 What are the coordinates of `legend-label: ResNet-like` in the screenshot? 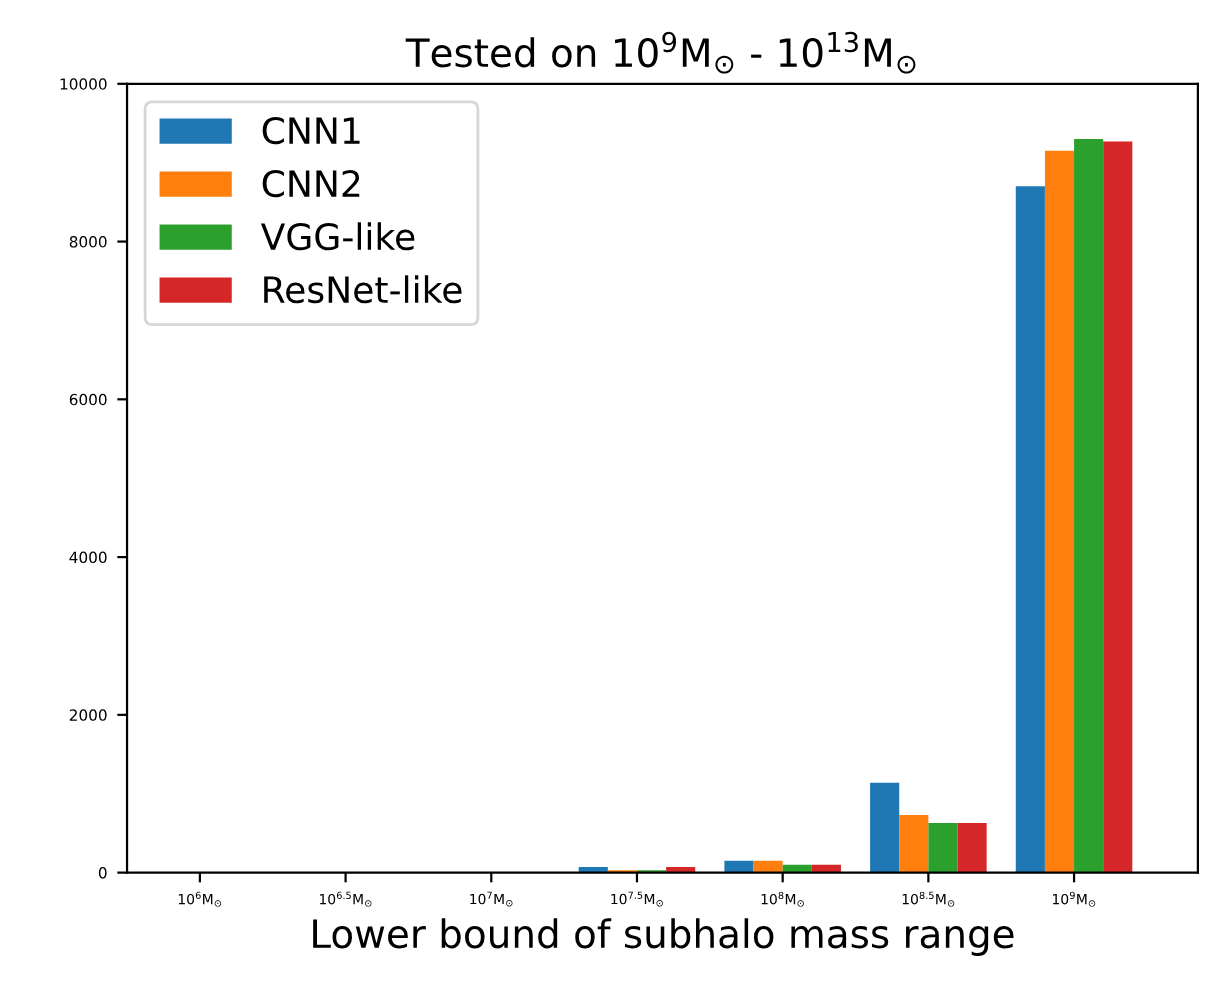 It's located at (363, 289).